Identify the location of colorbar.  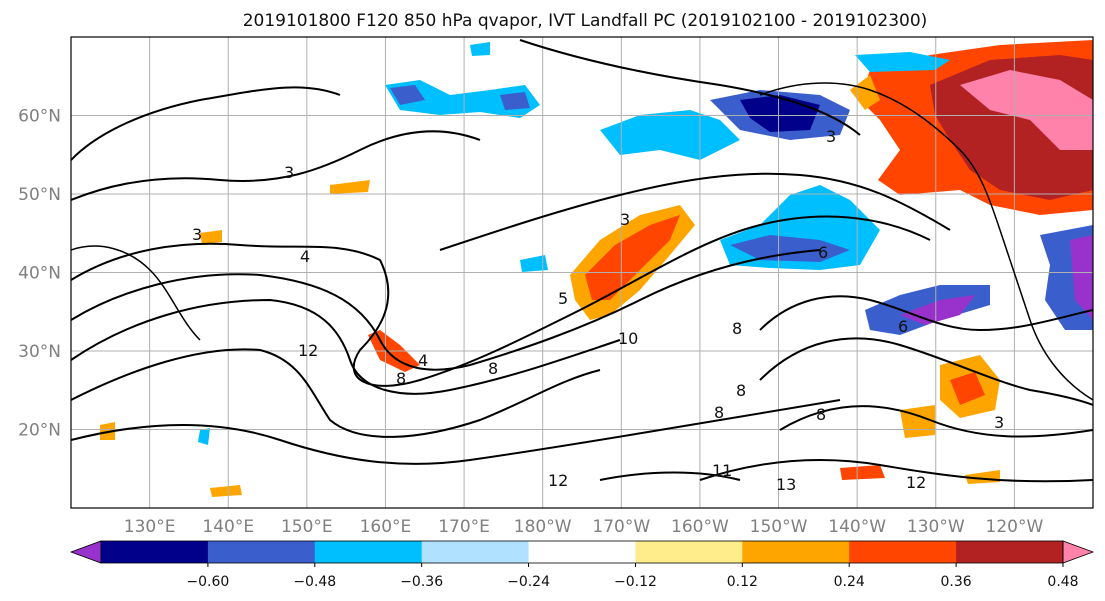
(582, 552).